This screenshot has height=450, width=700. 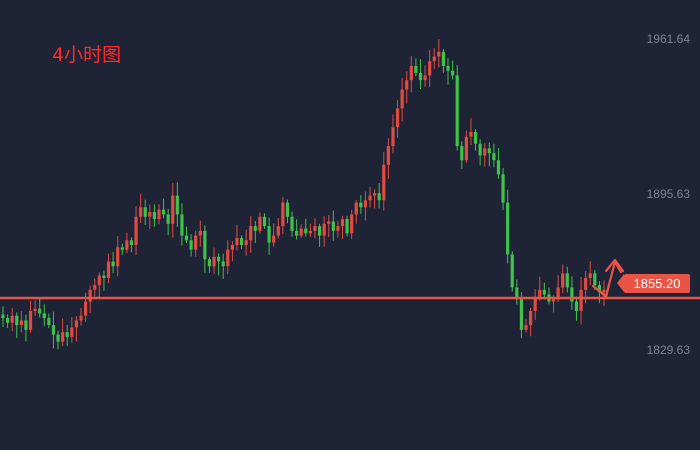 I want to click on projection-arrowhead-down, so click(x=603, y=291).